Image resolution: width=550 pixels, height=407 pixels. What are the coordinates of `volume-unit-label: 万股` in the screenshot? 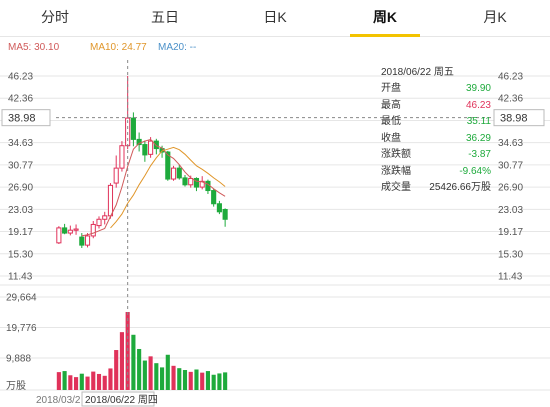 It's located at (16, 386).